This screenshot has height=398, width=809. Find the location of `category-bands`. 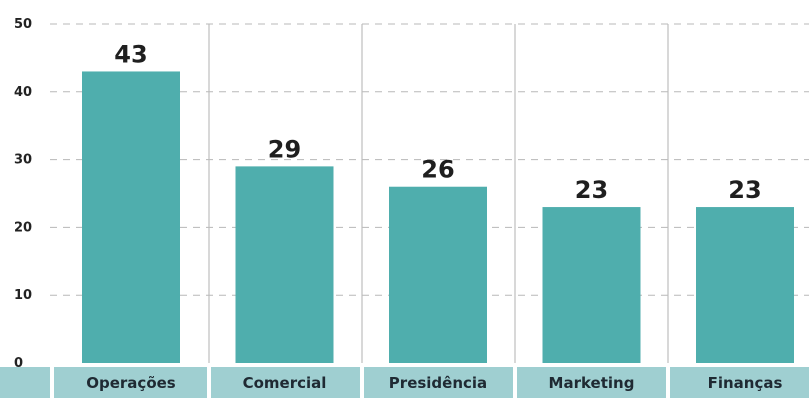

category-bands is located at coordinates (404, 382).